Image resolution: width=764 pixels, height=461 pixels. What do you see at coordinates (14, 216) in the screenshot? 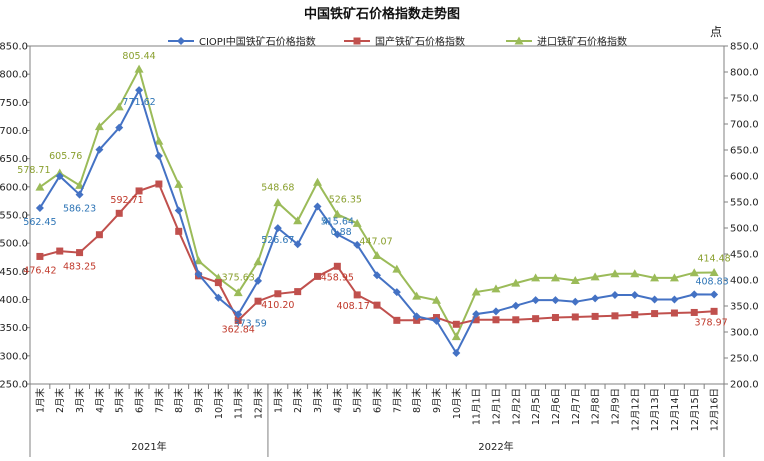
I see `left-tick-label: 550.0` at bounding box center [14, 216].